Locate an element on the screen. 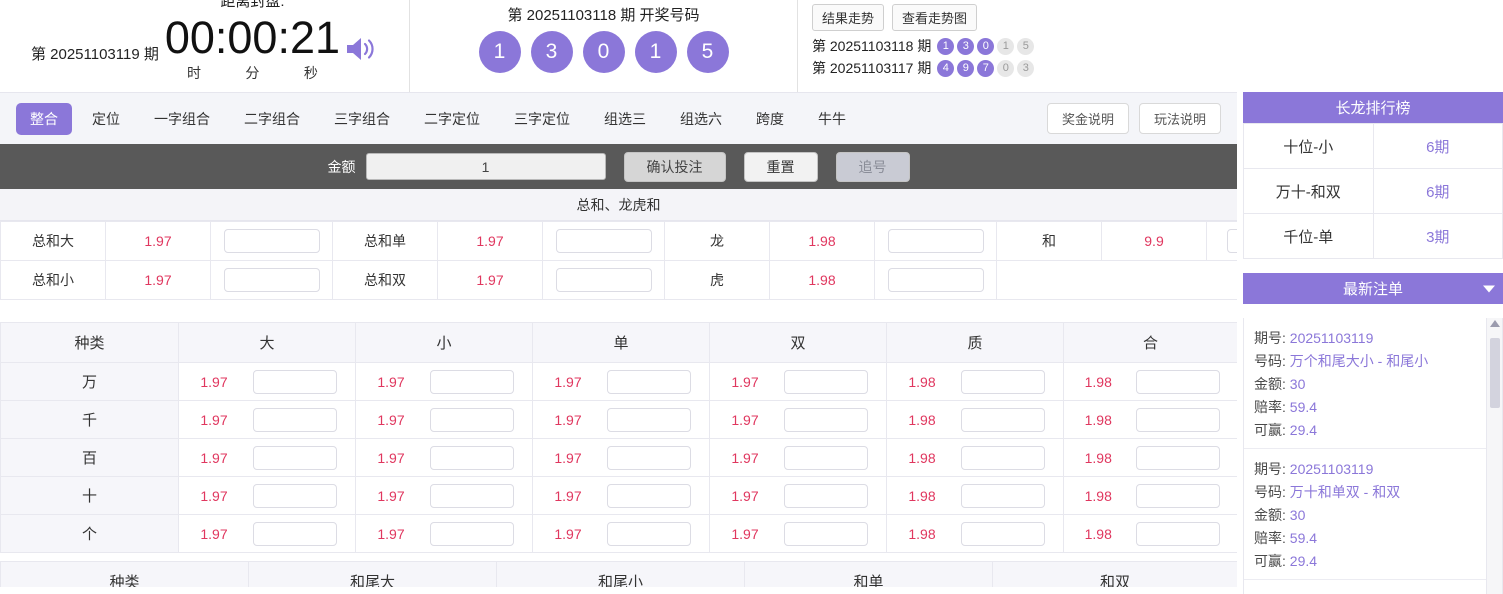 This screenshot has width=1503, height=594. tab-yizizuhe: 一字组合 is located at coordinates (182, 118).